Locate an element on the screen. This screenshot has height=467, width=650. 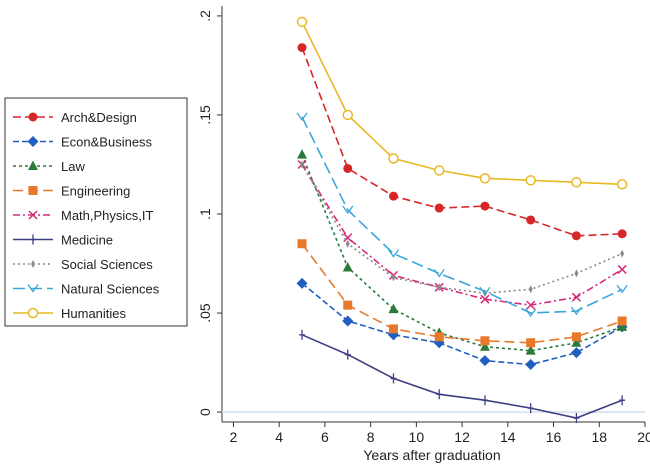
legend-label: Econ&Business is located at coordinates (107, 142).